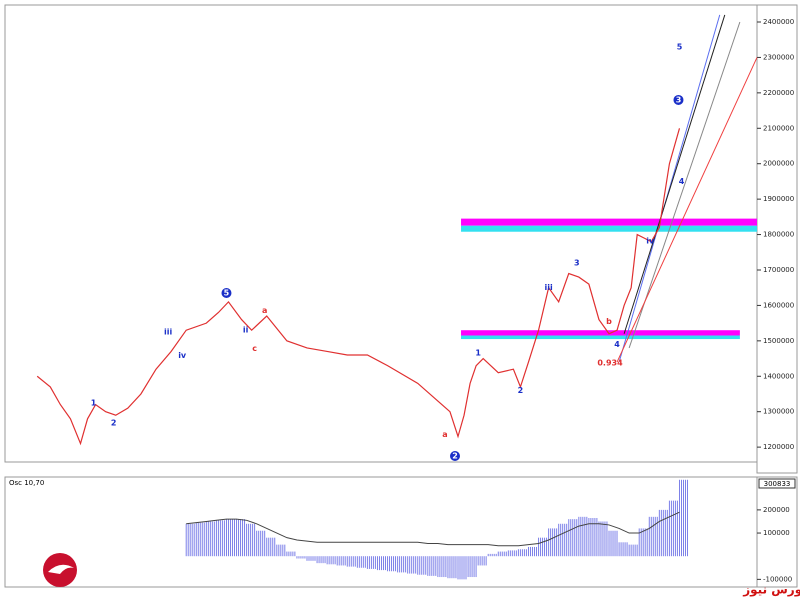 The width and height of the screenshot is (800, 604). I want to click on y-tick-label: 200000, so click(776, 510).